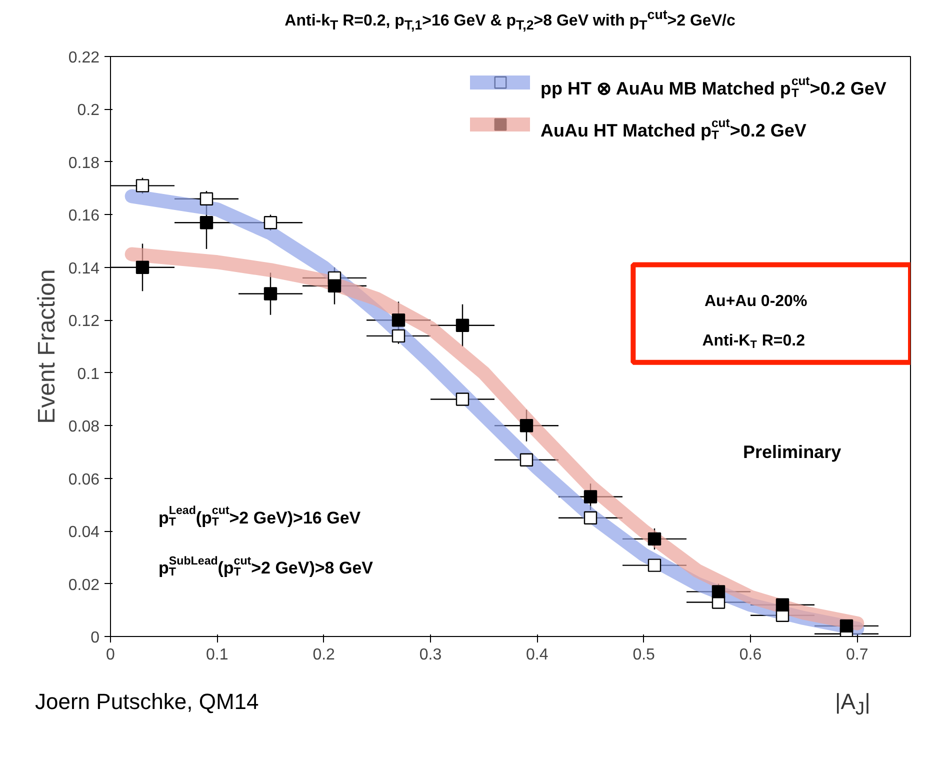 The image size is (951, 760). What do you see at coordinates (644, 655) in the screenshot?
I see `x-tick-label: 0.5` at bounding box center [644, 655].